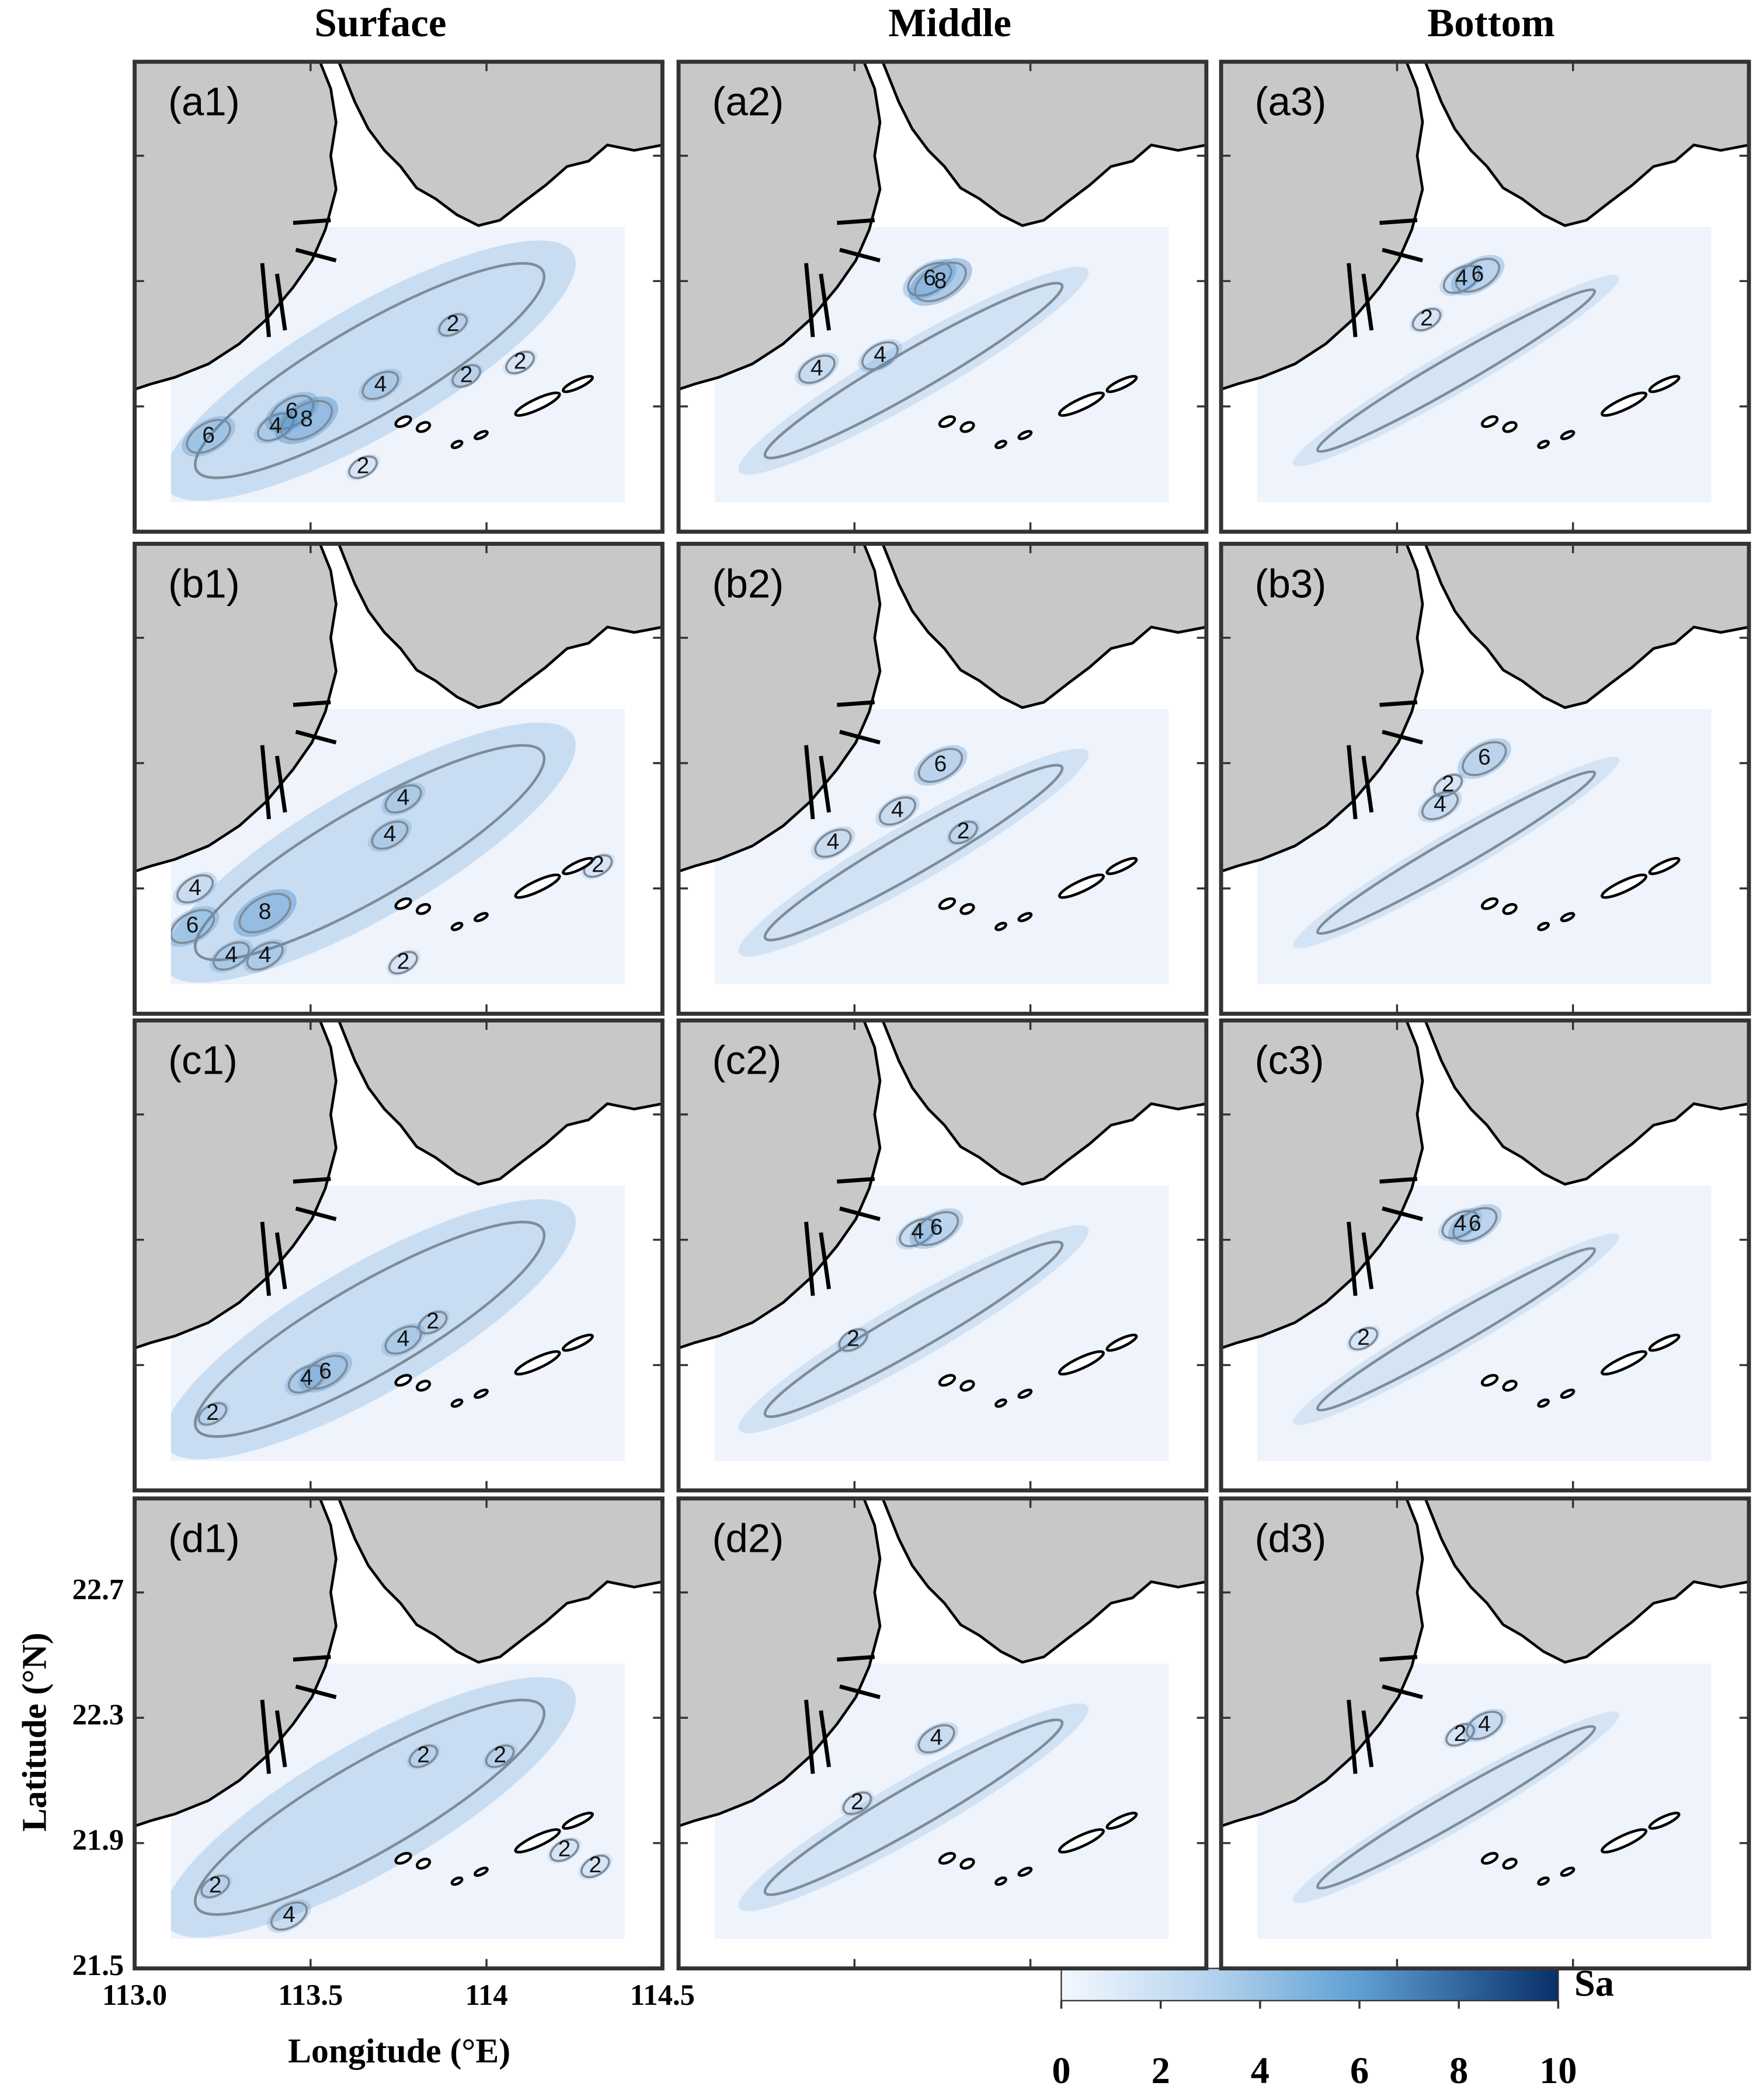  I want to click on panel-label: (b3), so click(1291, 583).